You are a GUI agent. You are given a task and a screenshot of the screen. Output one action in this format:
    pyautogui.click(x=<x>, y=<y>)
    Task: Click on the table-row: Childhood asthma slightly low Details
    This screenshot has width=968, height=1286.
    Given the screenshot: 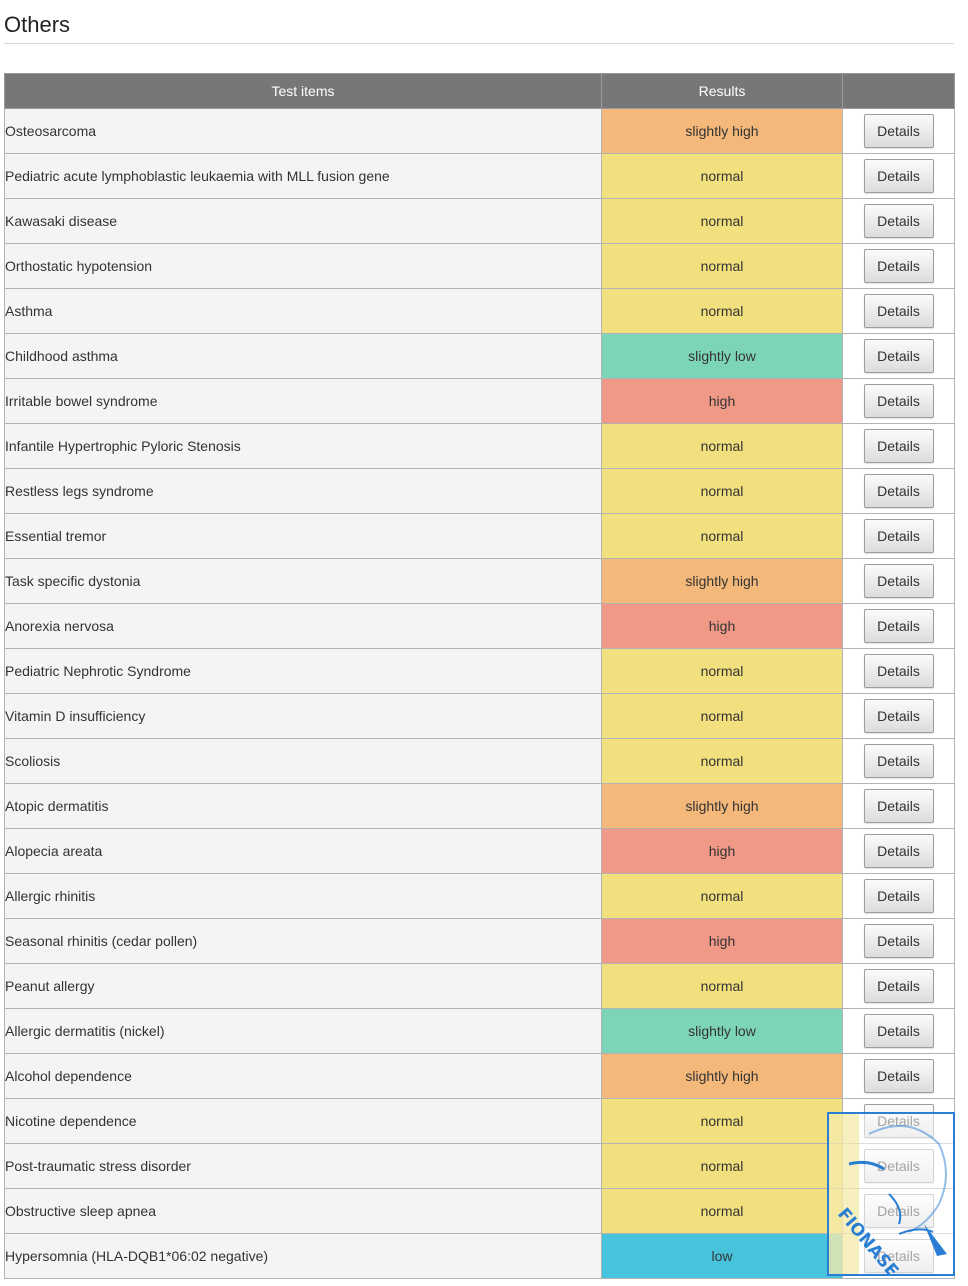 What is the action you would take?
    pyautogui.click(x=479, y=356)
    